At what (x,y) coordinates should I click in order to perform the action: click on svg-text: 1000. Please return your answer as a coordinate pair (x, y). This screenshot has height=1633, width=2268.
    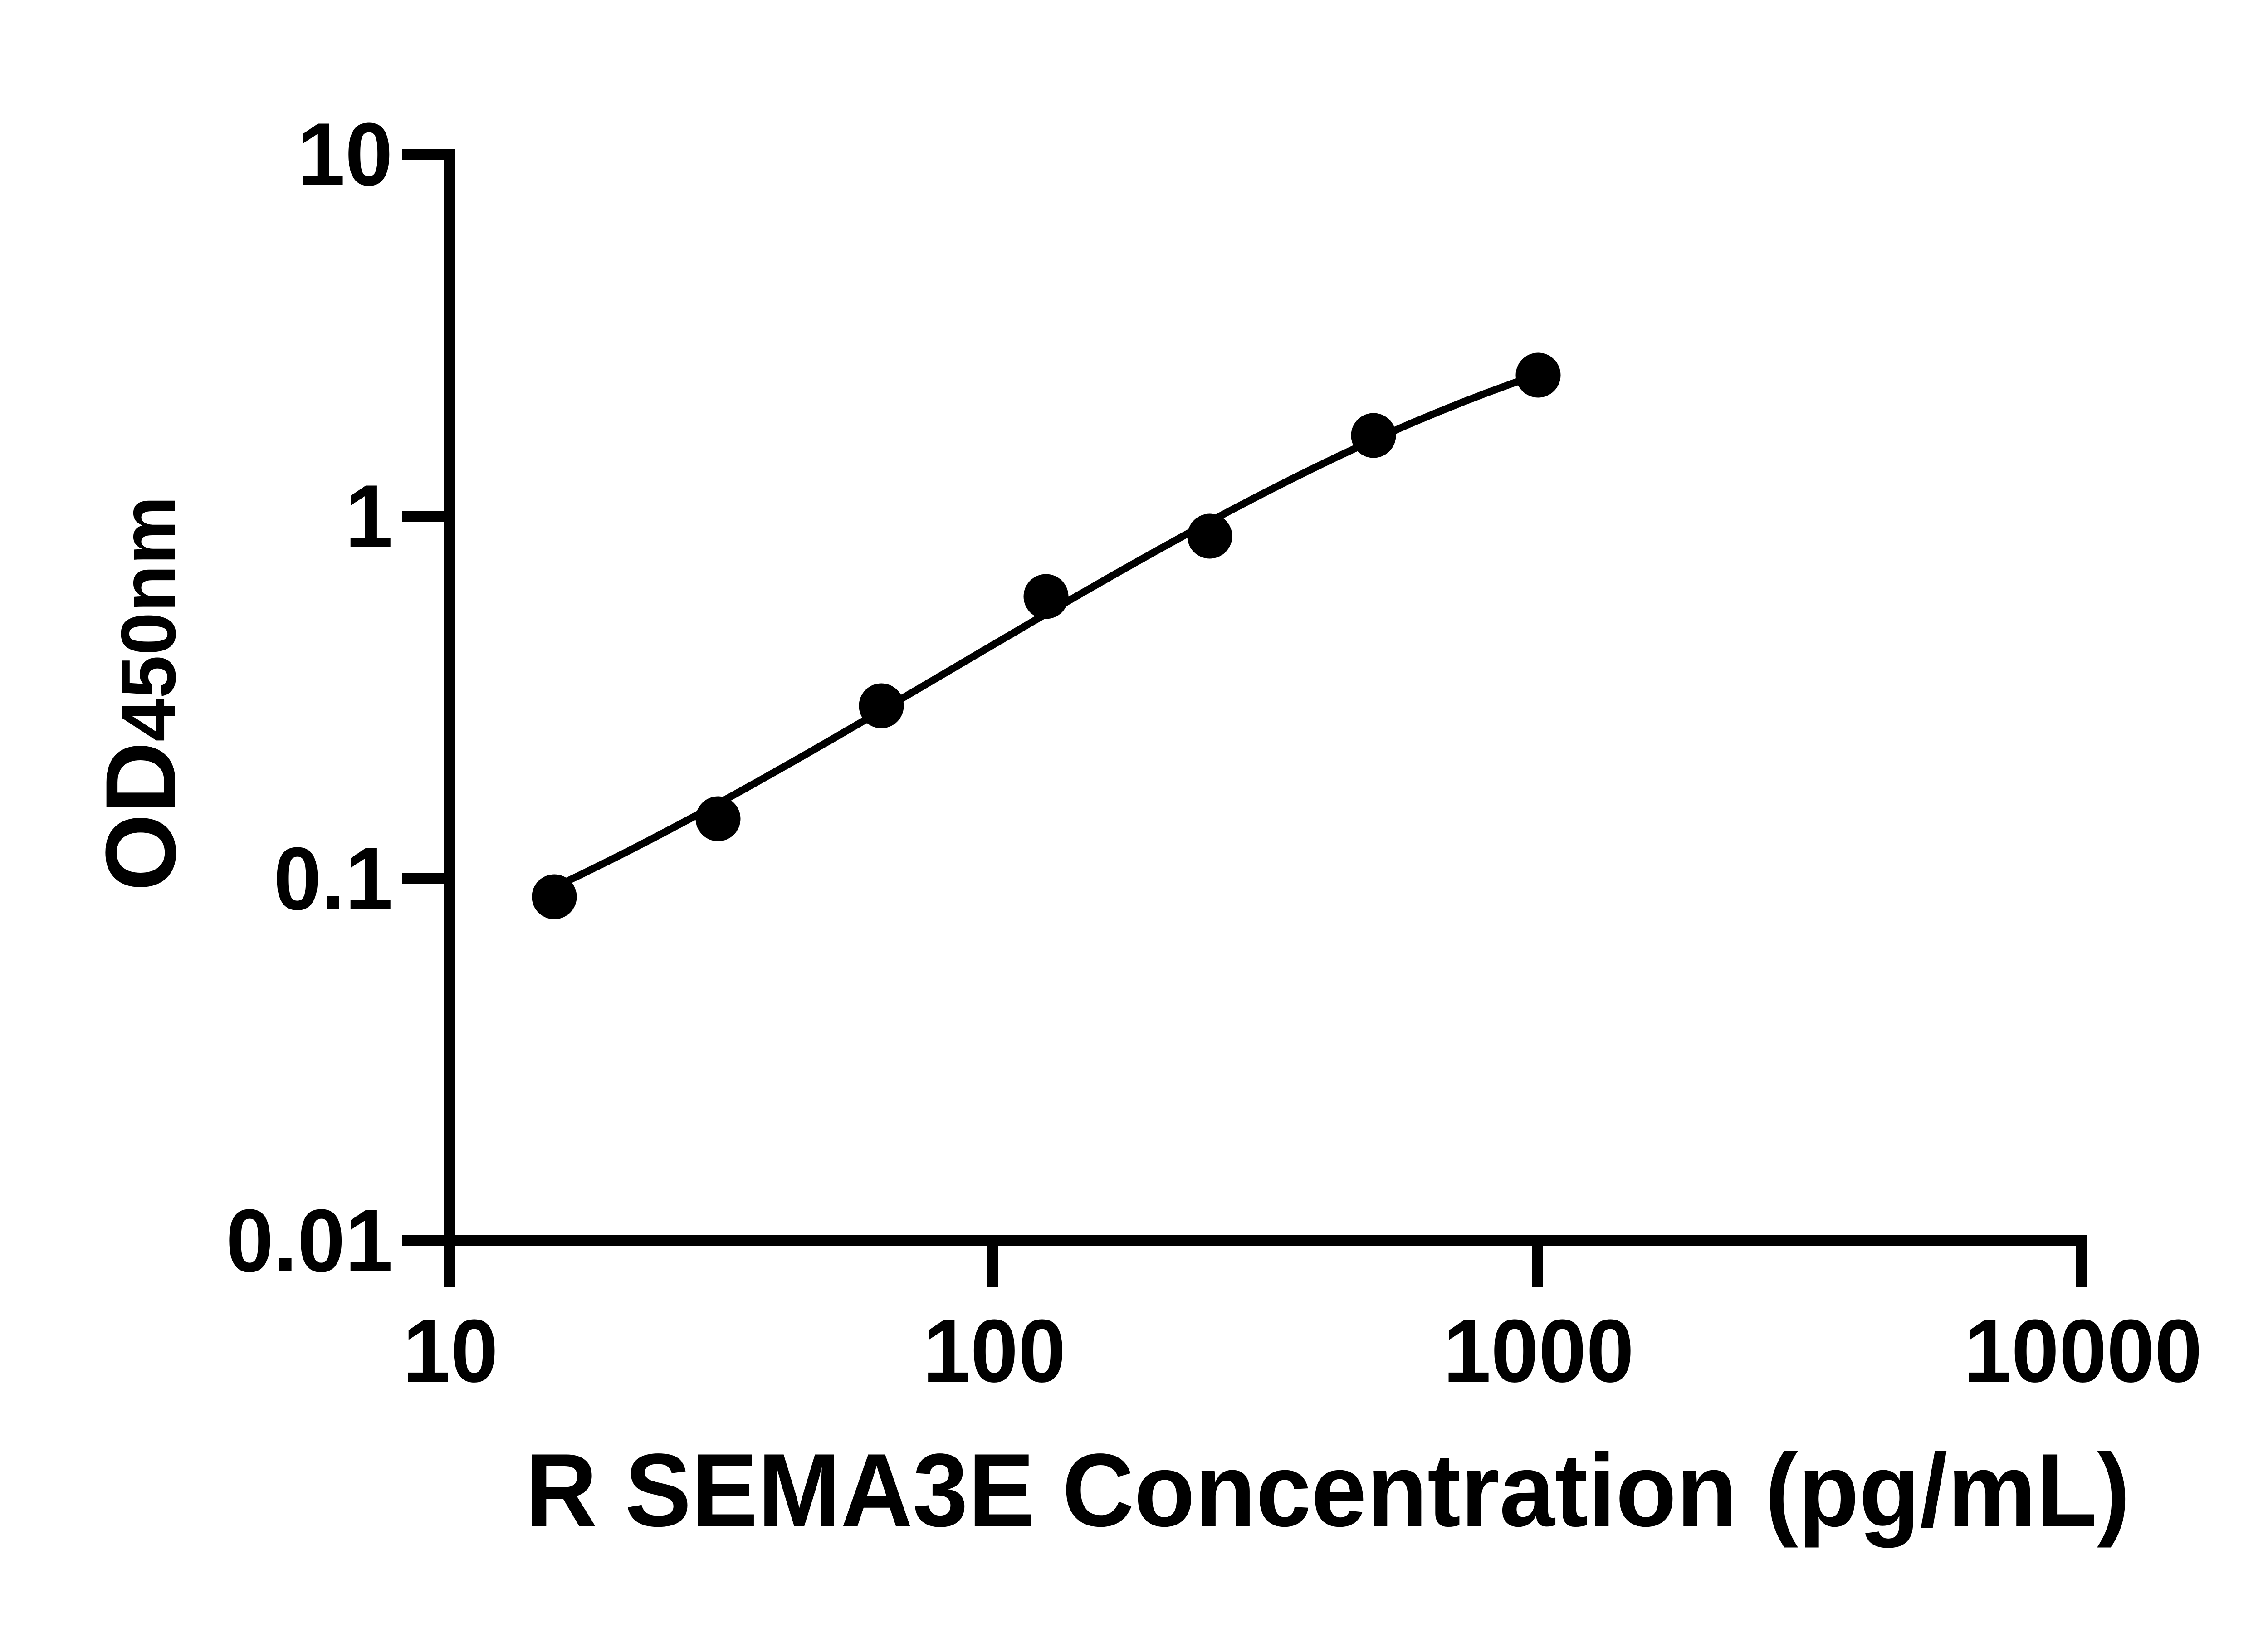
    Looking at the image, I should click on (1539, 1350).